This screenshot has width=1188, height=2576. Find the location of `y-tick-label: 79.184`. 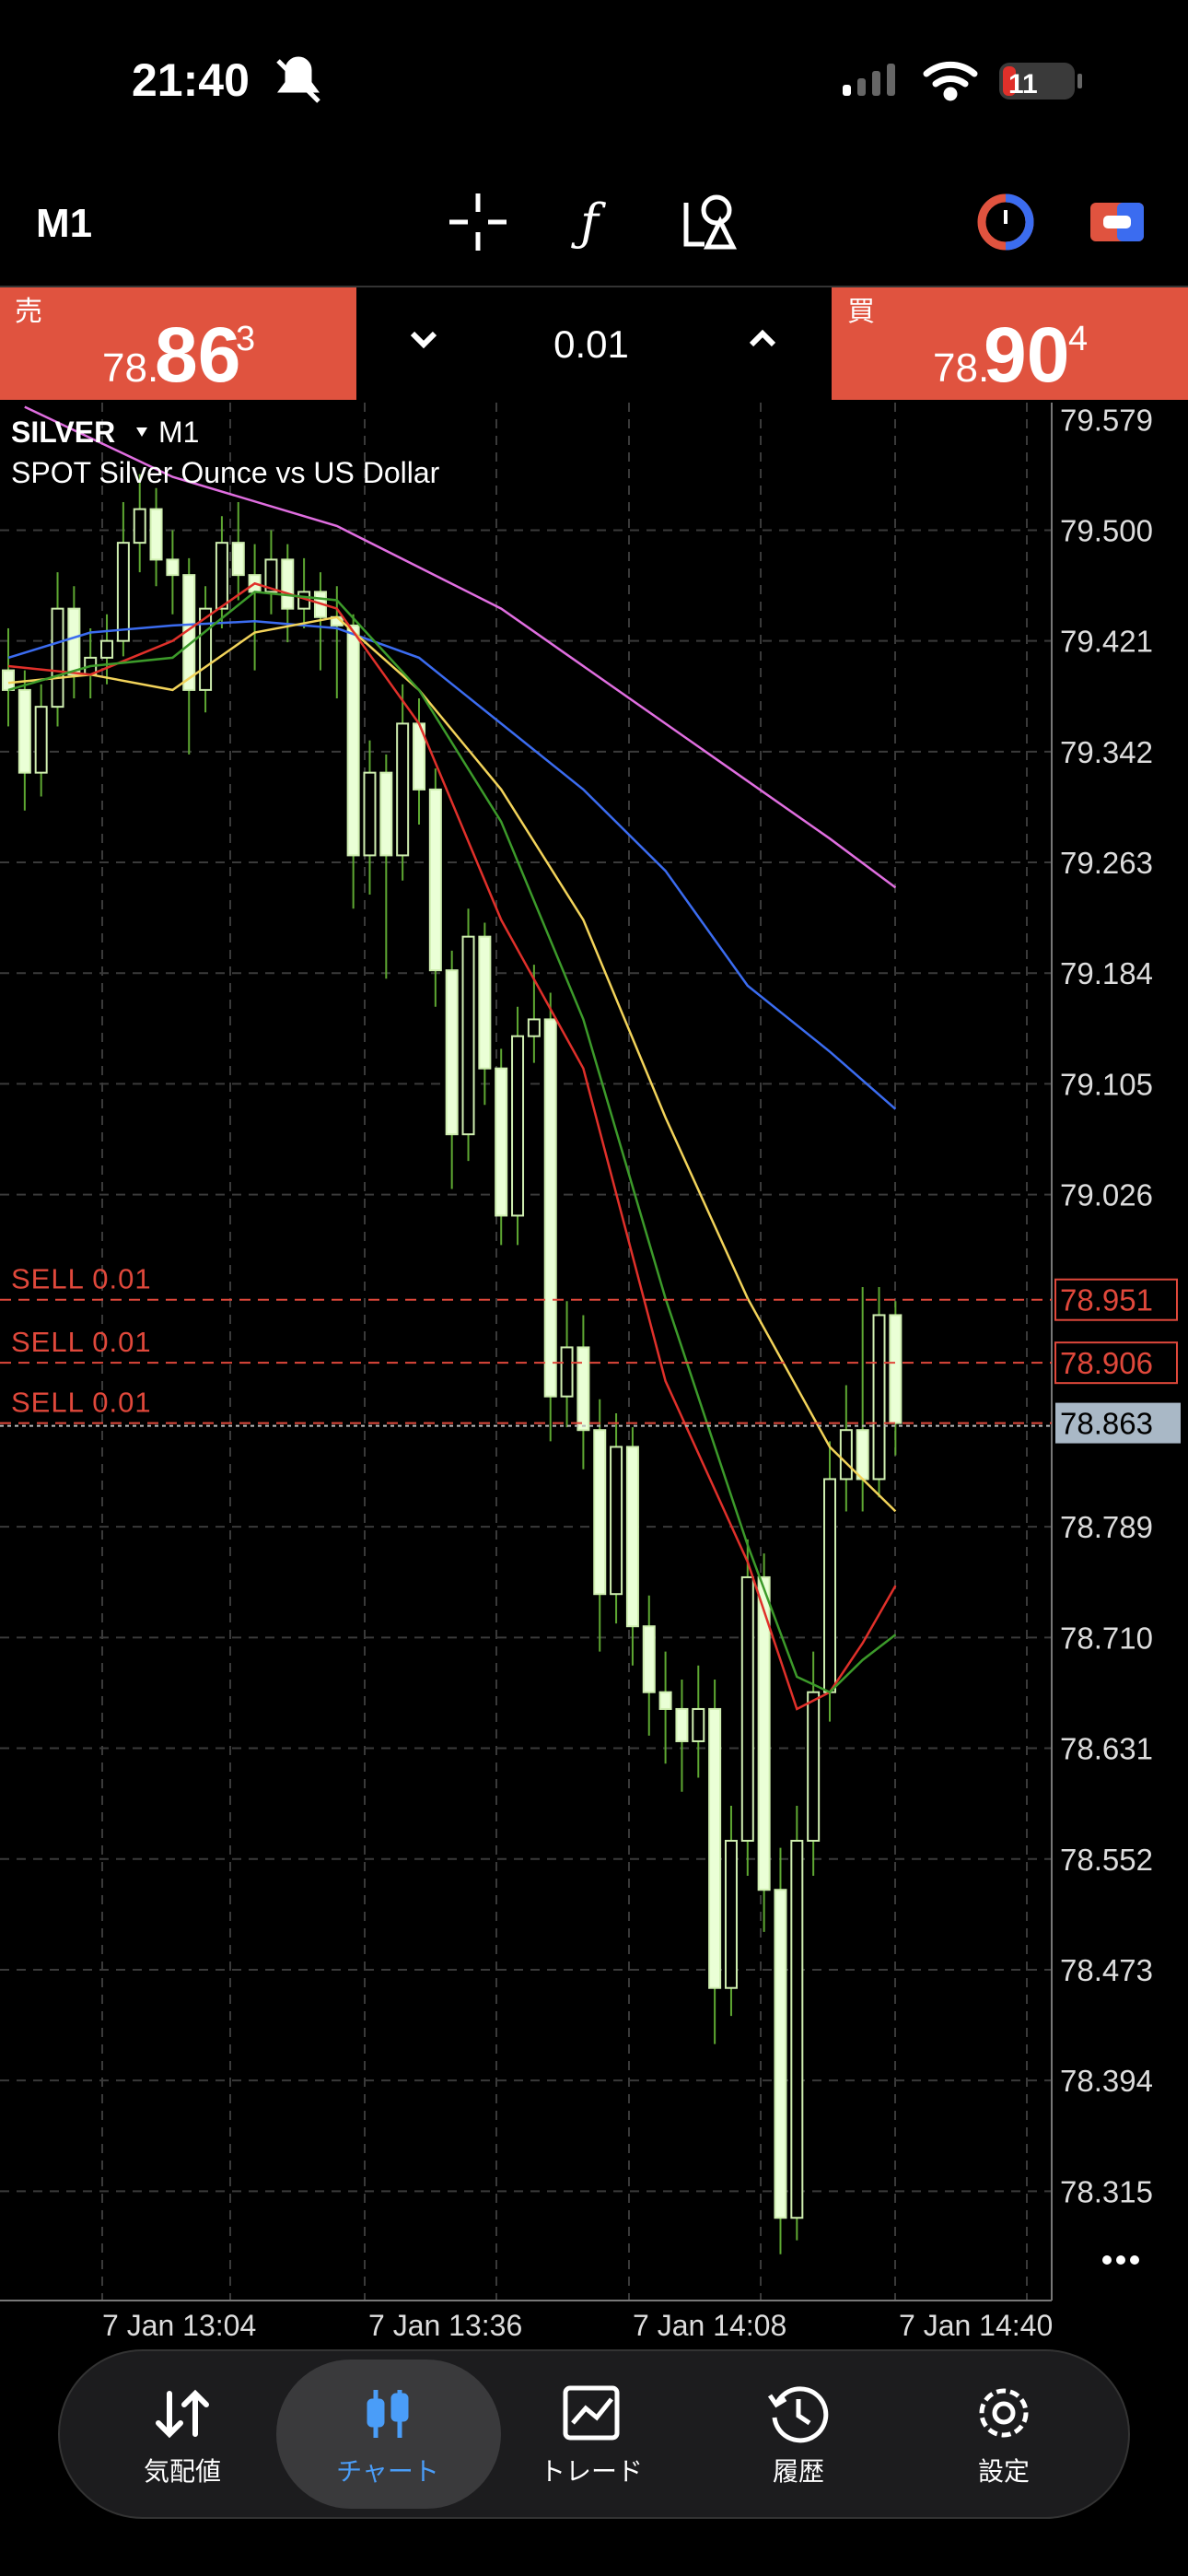

y-tick-label: 79.184 is located at coordinates (1106, 973).